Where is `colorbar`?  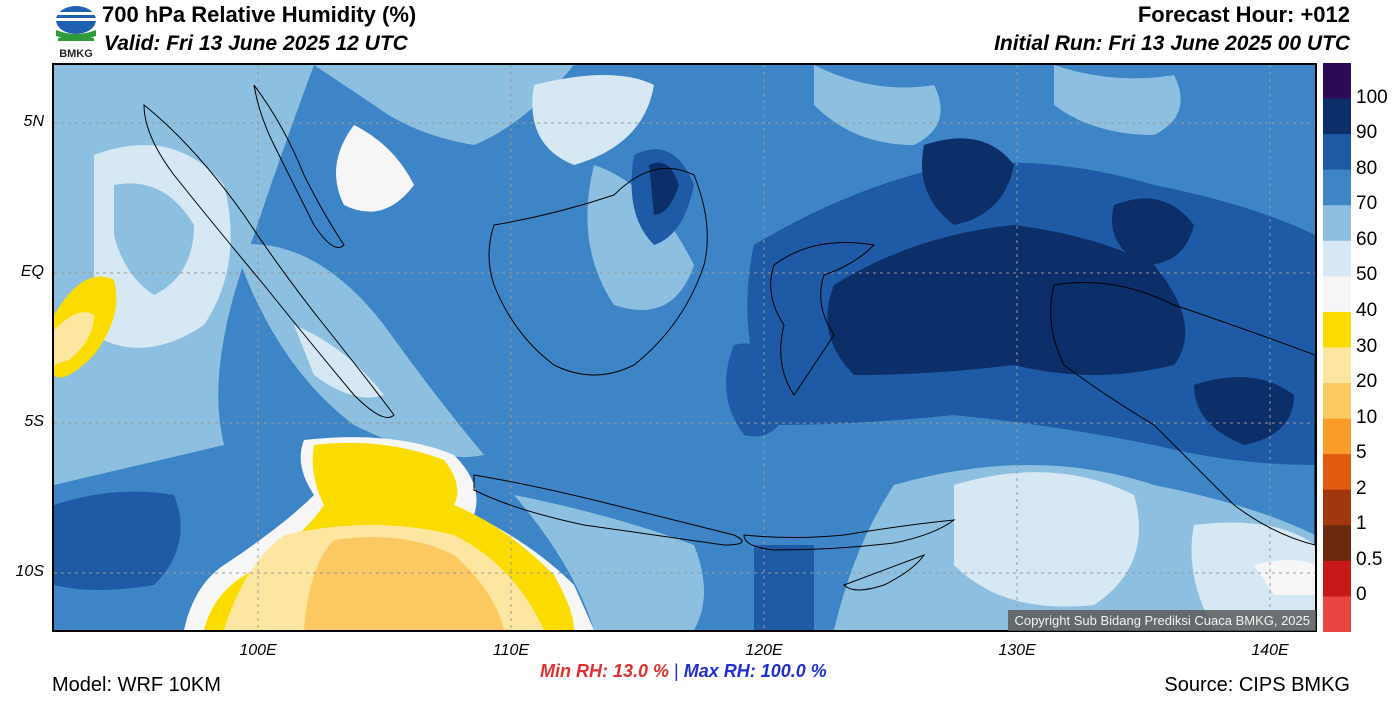
colorbar is located at coordinates (1337, 348).